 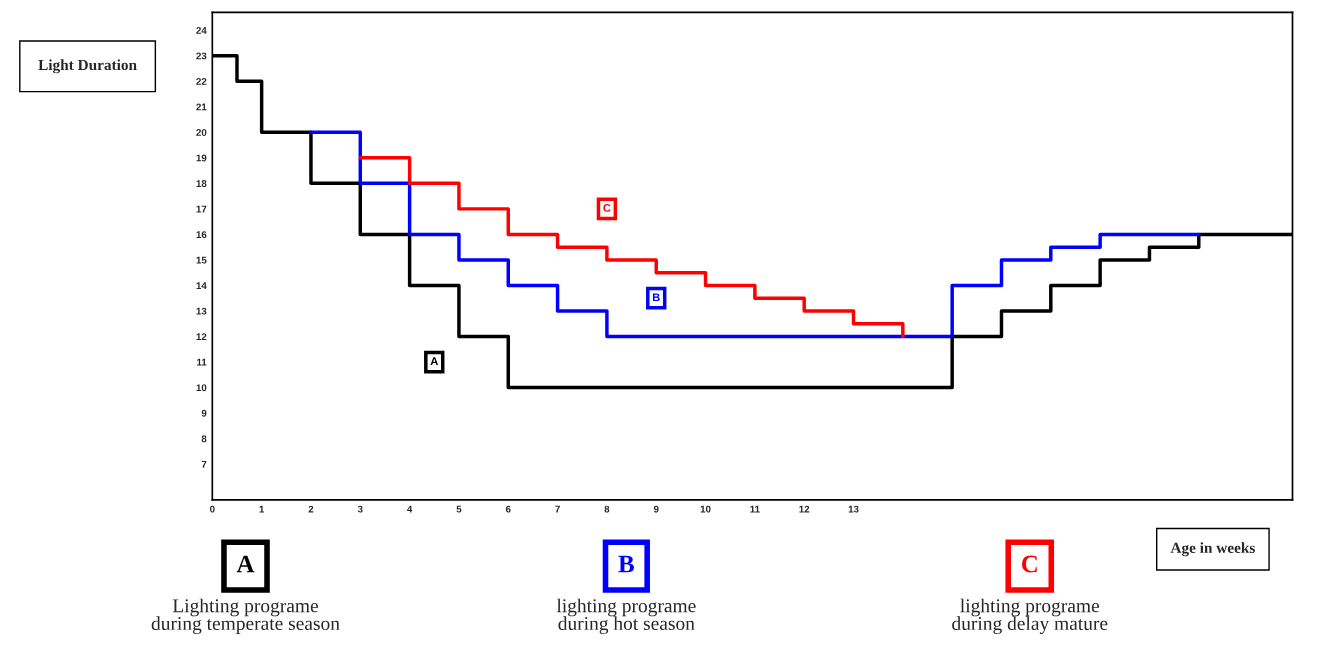 What do you see at coordinates (212, 509) in the screenshot?
I see `x-tick-label: 0` at bounding box center [212, 509].